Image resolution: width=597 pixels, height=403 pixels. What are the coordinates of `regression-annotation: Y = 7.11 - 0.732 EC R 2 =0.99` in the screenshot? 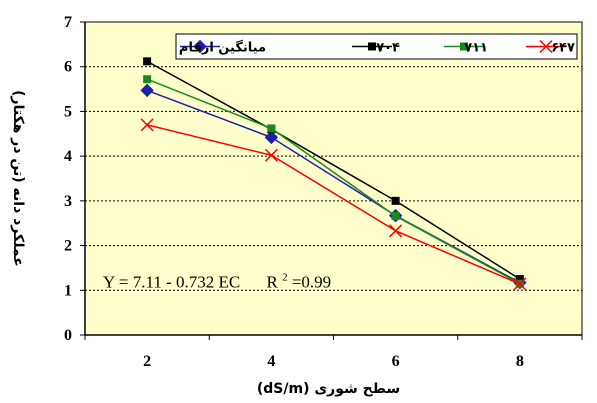 It's located at (217, 278).